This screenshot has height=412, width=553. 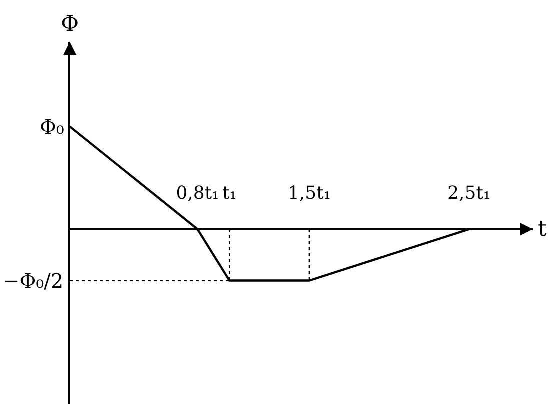 I want to click on x-axis-title: t, so click(x=542, y=229).